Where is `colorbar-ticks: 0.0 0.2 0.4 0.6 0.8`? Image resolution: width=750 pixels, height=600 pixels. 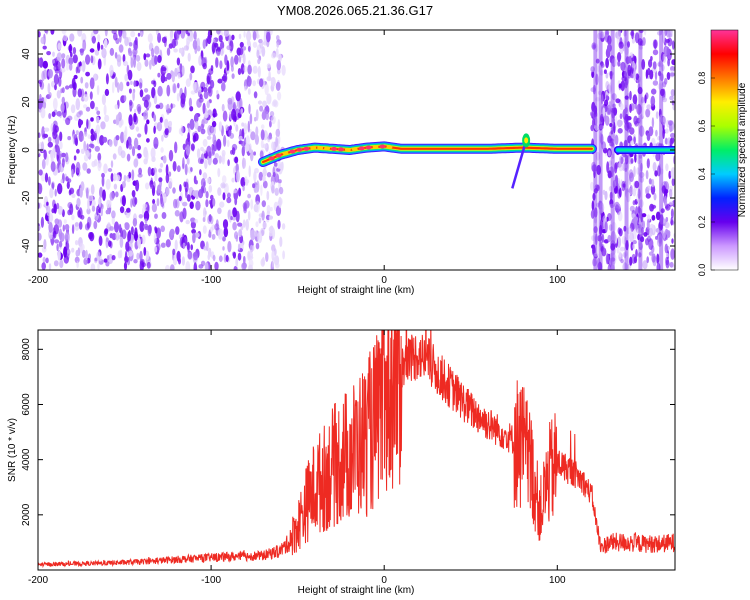
colorbar-ticks: 0.0 0.2 0.4 0.6 0.8 is located at coordinates (706, 174).